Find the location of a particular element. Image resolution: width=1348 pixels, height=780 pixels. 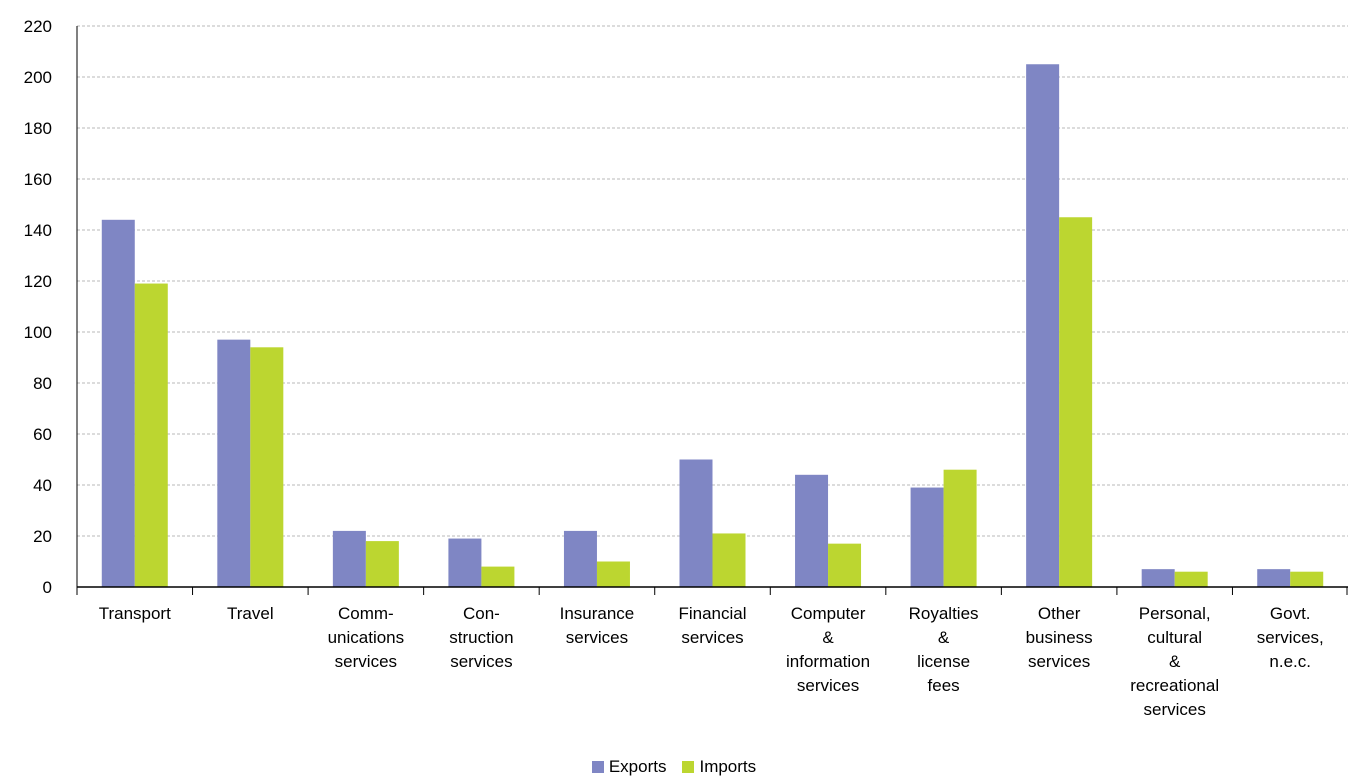

x-category-label-line: n.e.c. is located at coordinates (1290, 661).